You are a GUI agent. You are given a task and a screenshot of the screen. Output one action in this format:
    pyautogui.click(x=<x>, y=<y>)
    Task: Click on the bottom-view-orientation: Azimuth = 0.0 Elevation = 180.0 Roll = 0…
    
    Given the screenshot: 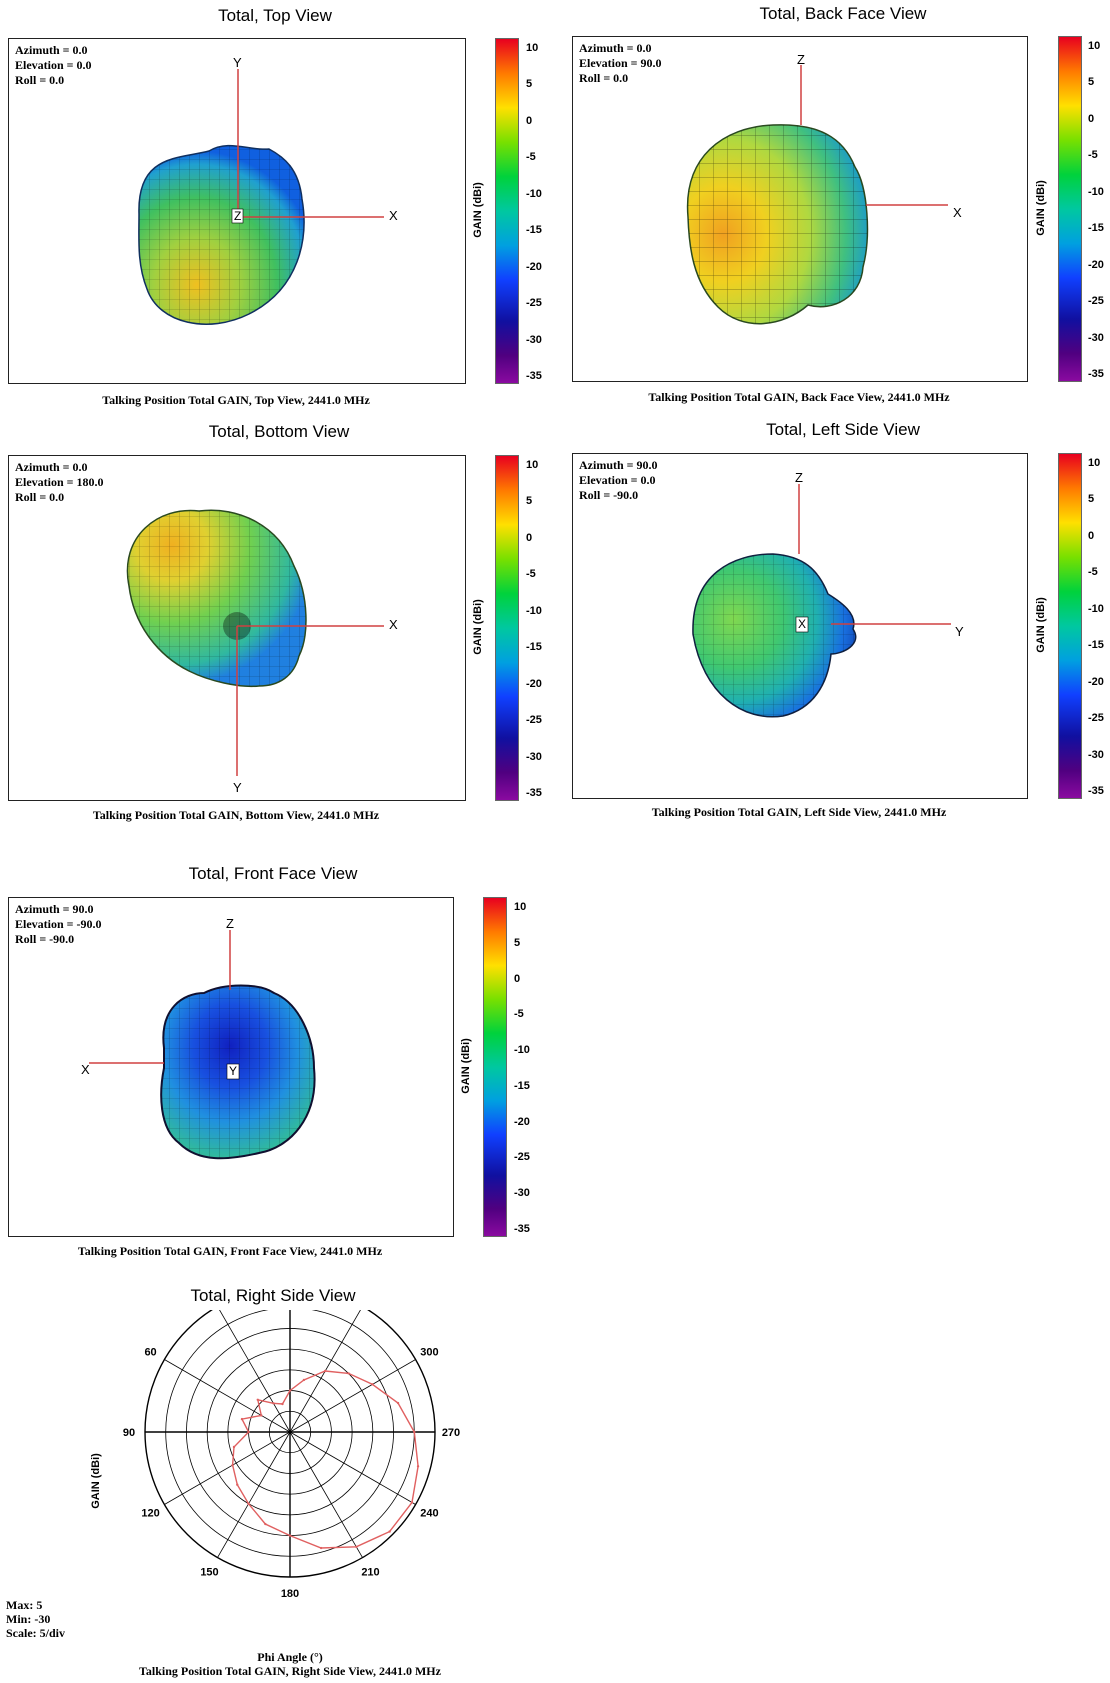 What is the action you would take?
    pyautogui.click(x=59, y=482)
    